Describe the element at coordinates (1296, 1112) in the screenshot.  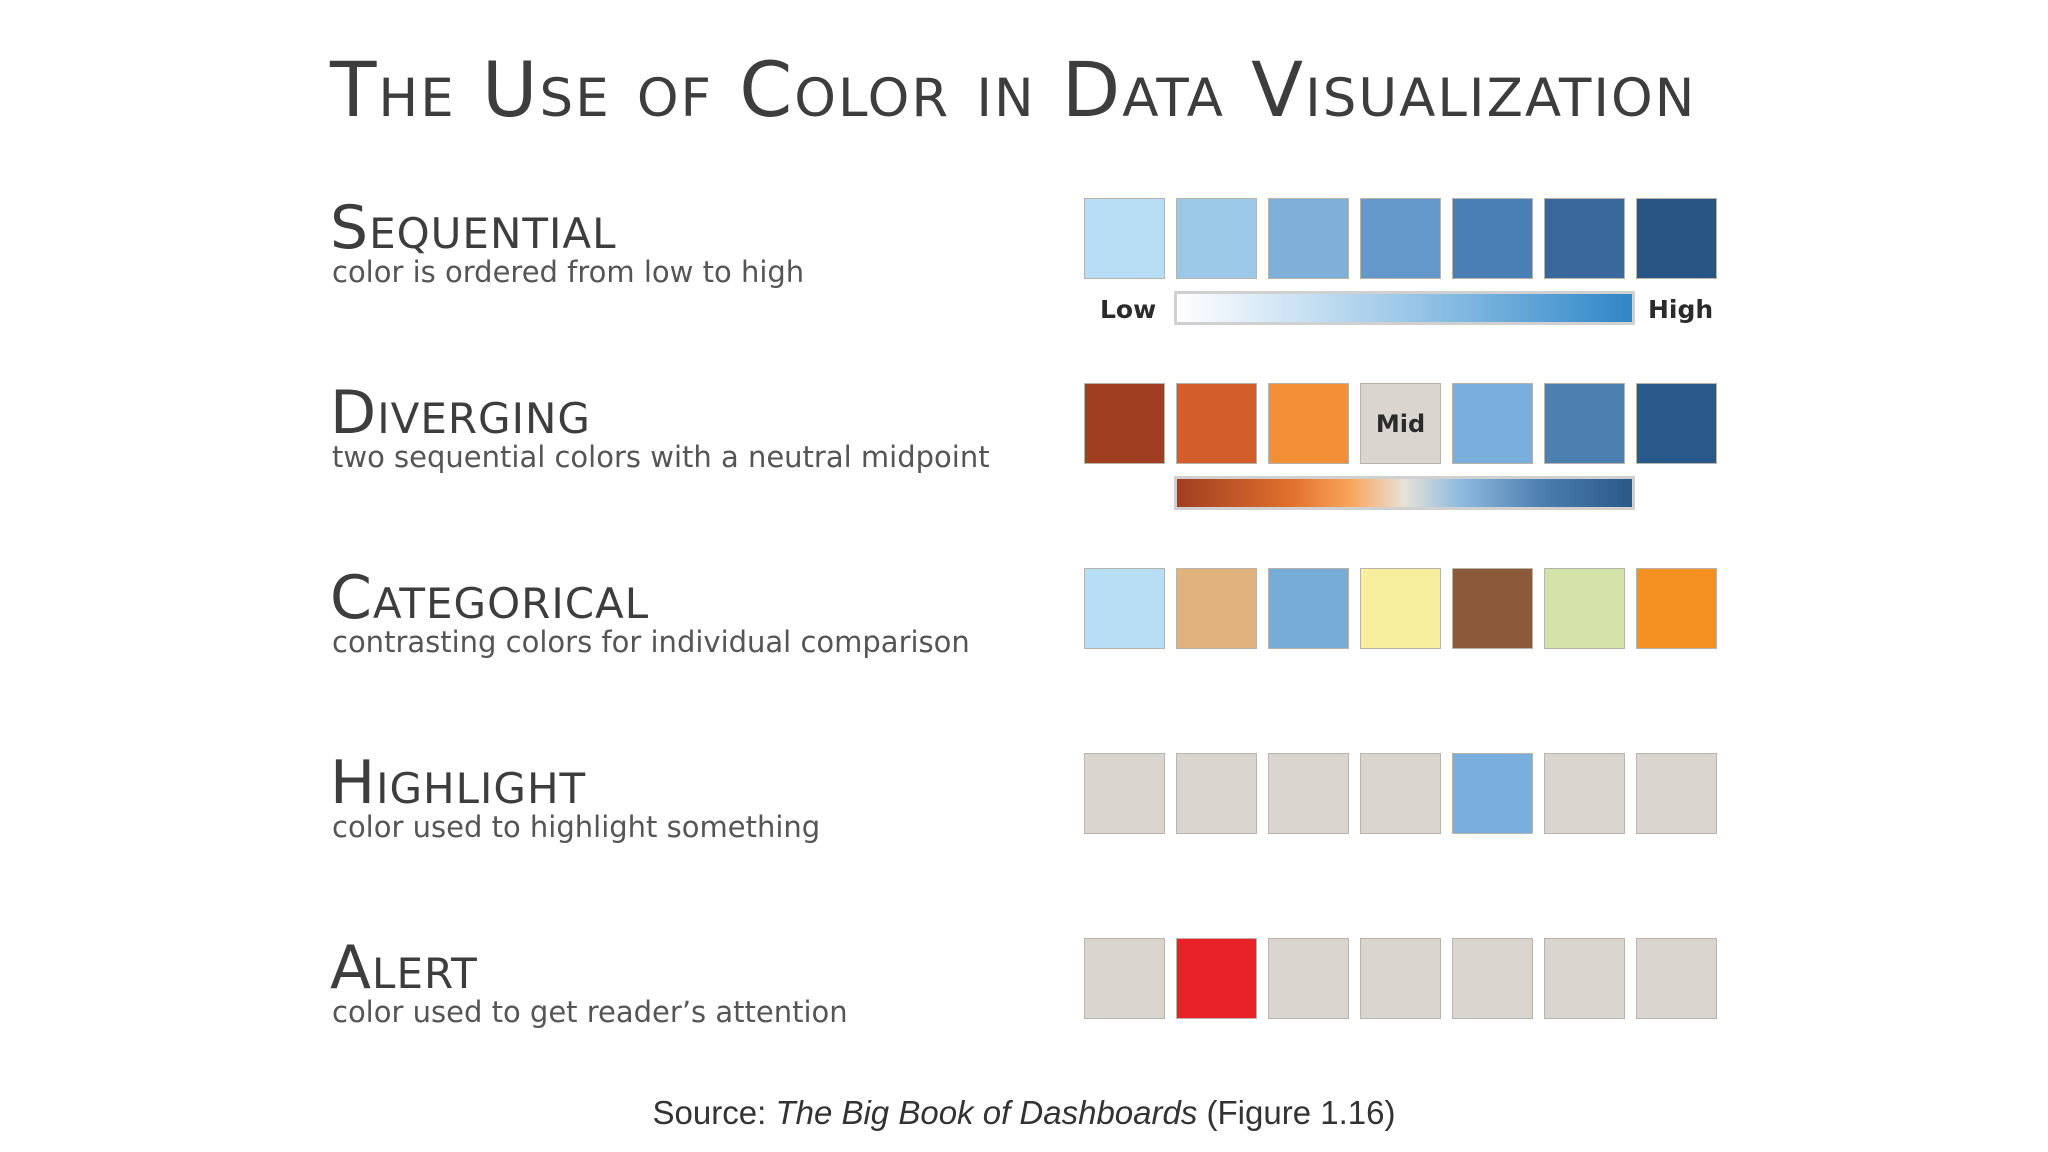
I see `source-suffix: (Figure 1.16)` at that location.